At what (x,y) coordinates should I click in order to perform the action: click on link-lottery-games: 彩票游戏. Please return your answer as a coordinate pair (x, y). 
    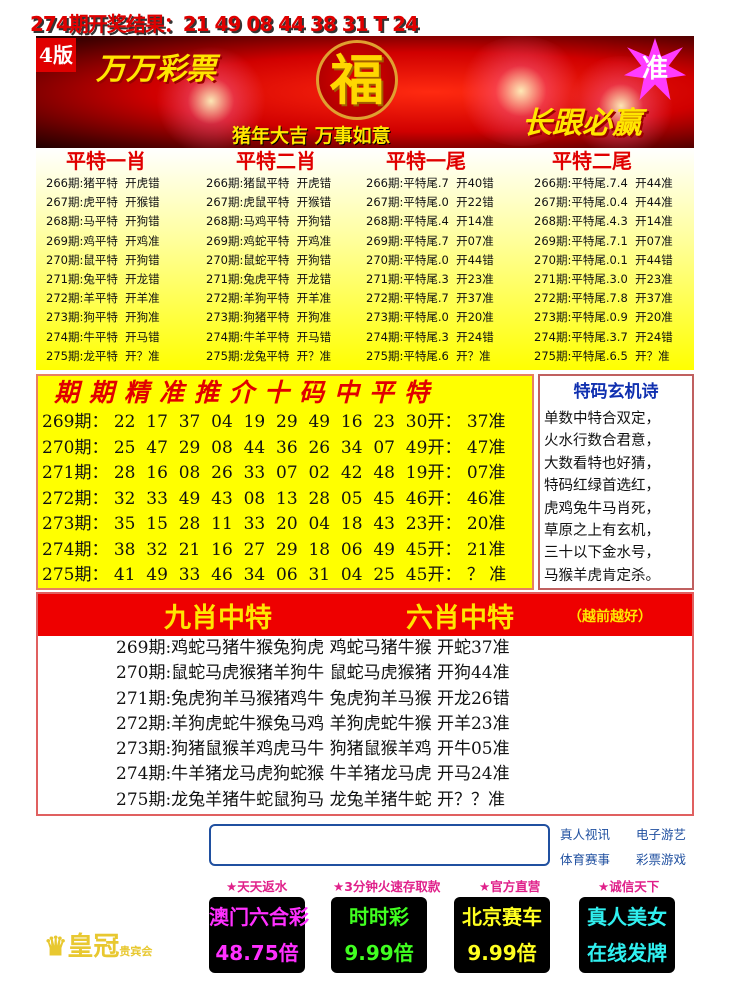
    Looking at the image, I should click on (661, 859).